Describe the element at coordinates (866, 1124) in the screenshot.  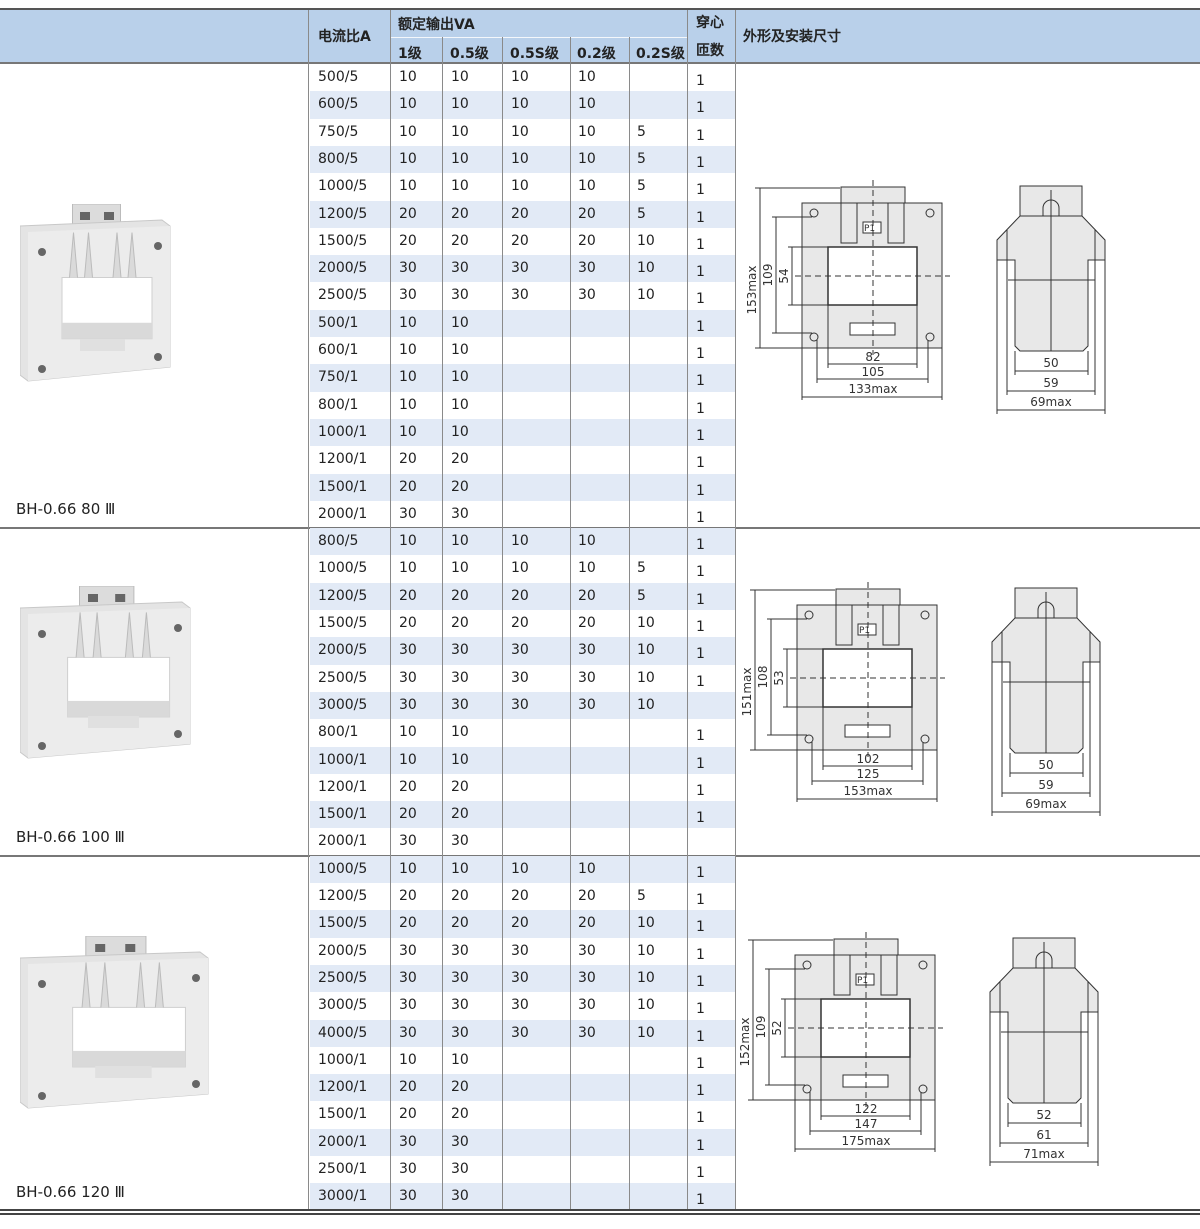
I see `dim-mount-width: 147` at that location.